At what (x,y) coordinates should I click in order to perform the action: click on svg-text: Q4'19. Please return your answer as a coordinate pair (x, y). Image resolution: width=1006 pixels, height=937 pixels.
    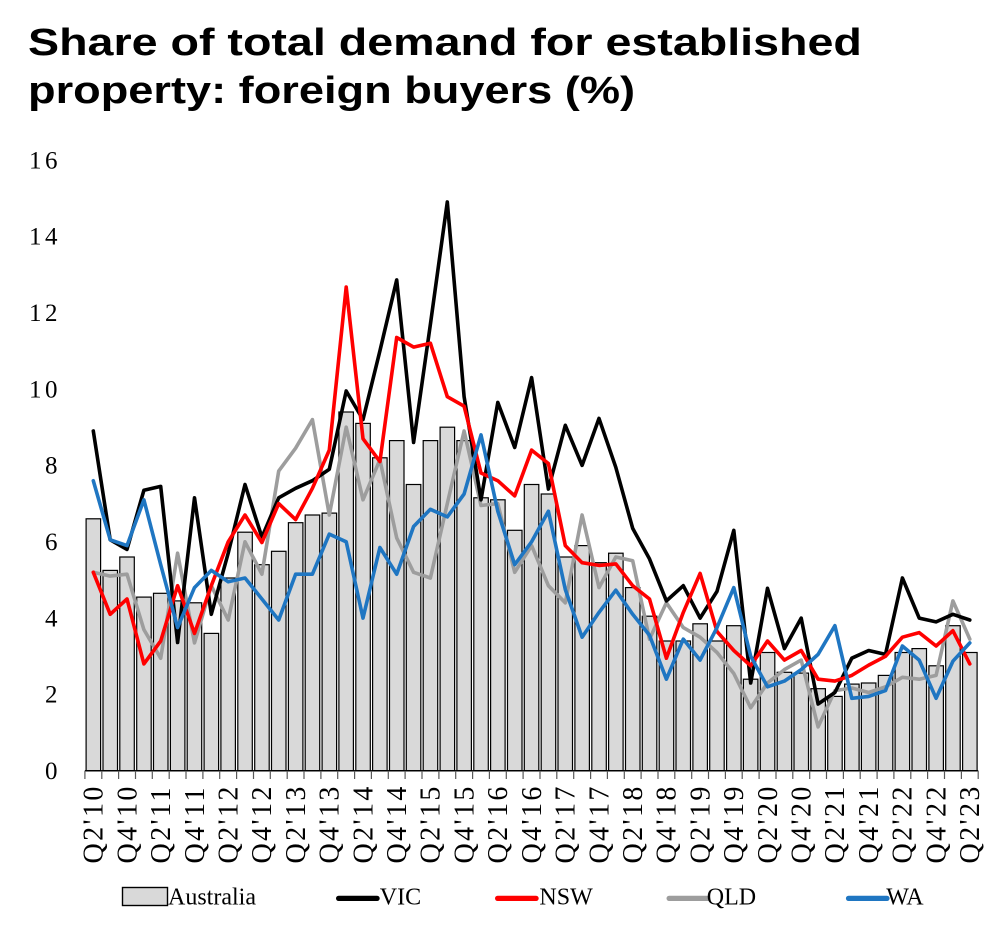
    Looking at the image, I should click on (734, 823).